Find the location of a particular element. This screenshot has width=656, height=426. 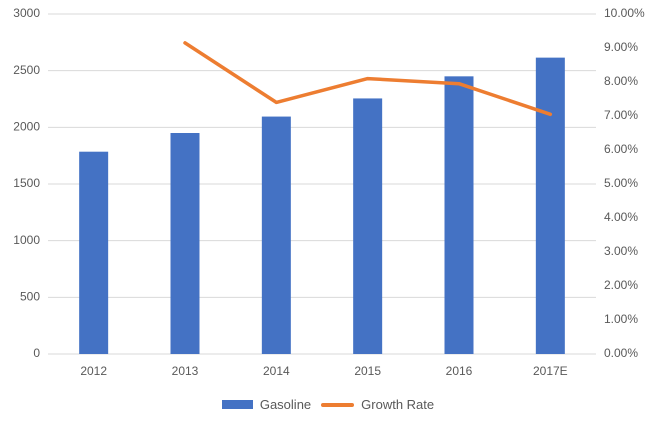

gasoline-bar-2012 is located at coordinates (94, 252).